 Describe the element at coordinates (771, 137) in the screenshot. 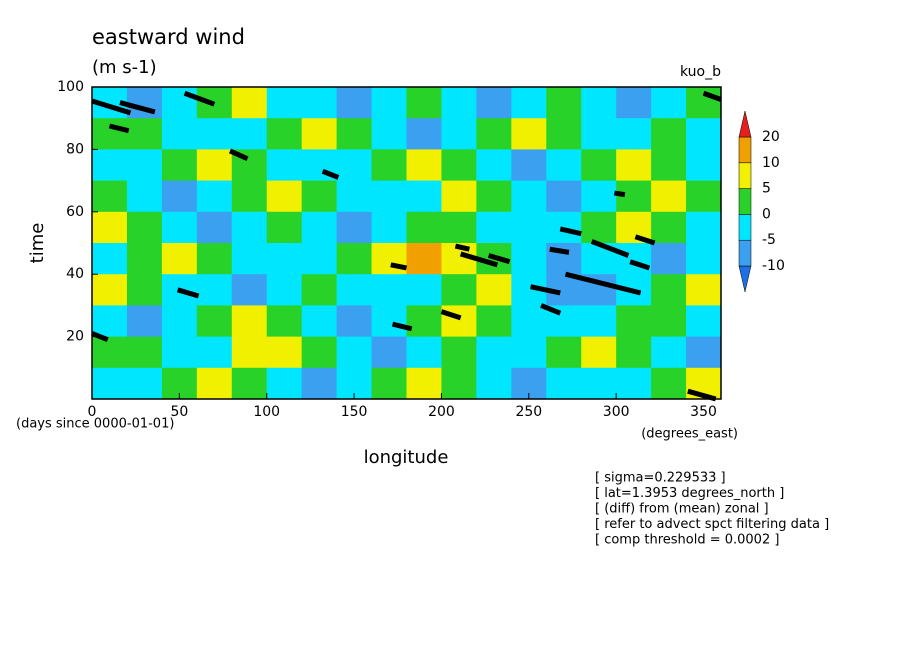

I see `colorbar-label: 20` at that location.